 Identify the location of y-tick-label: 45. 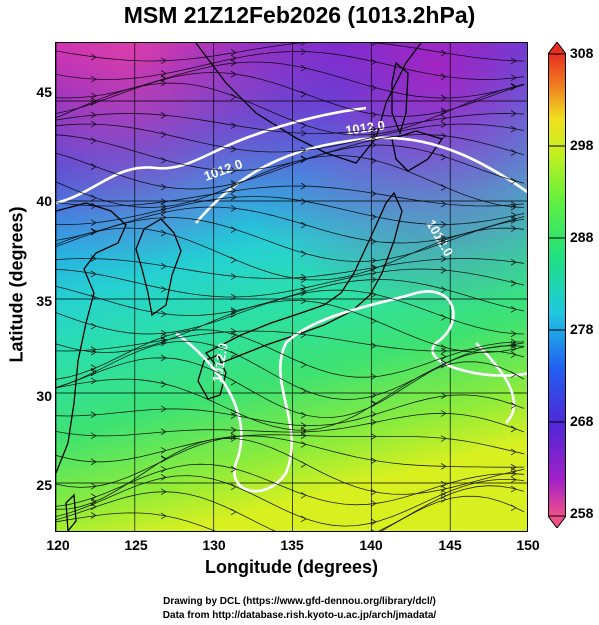
(44, 92).